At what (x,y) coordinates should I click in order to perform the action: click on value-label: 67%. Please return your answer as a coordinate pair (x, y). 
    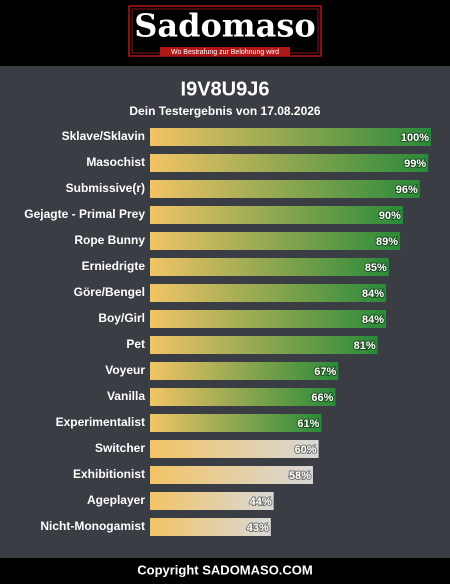
    Looking at the image, I should click on (325, 372).